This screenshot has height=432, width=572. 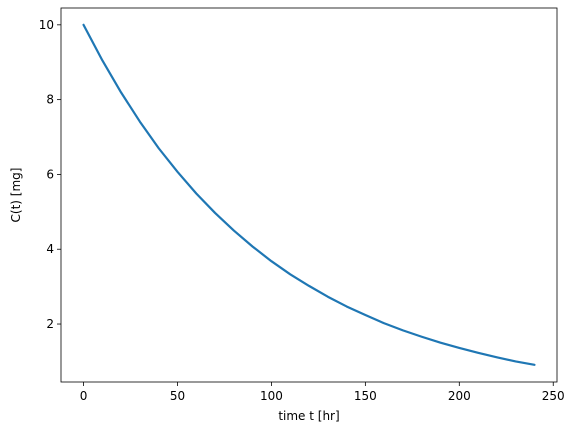 I want to click on x-tick-label: 250, so click(x=553, y=396).